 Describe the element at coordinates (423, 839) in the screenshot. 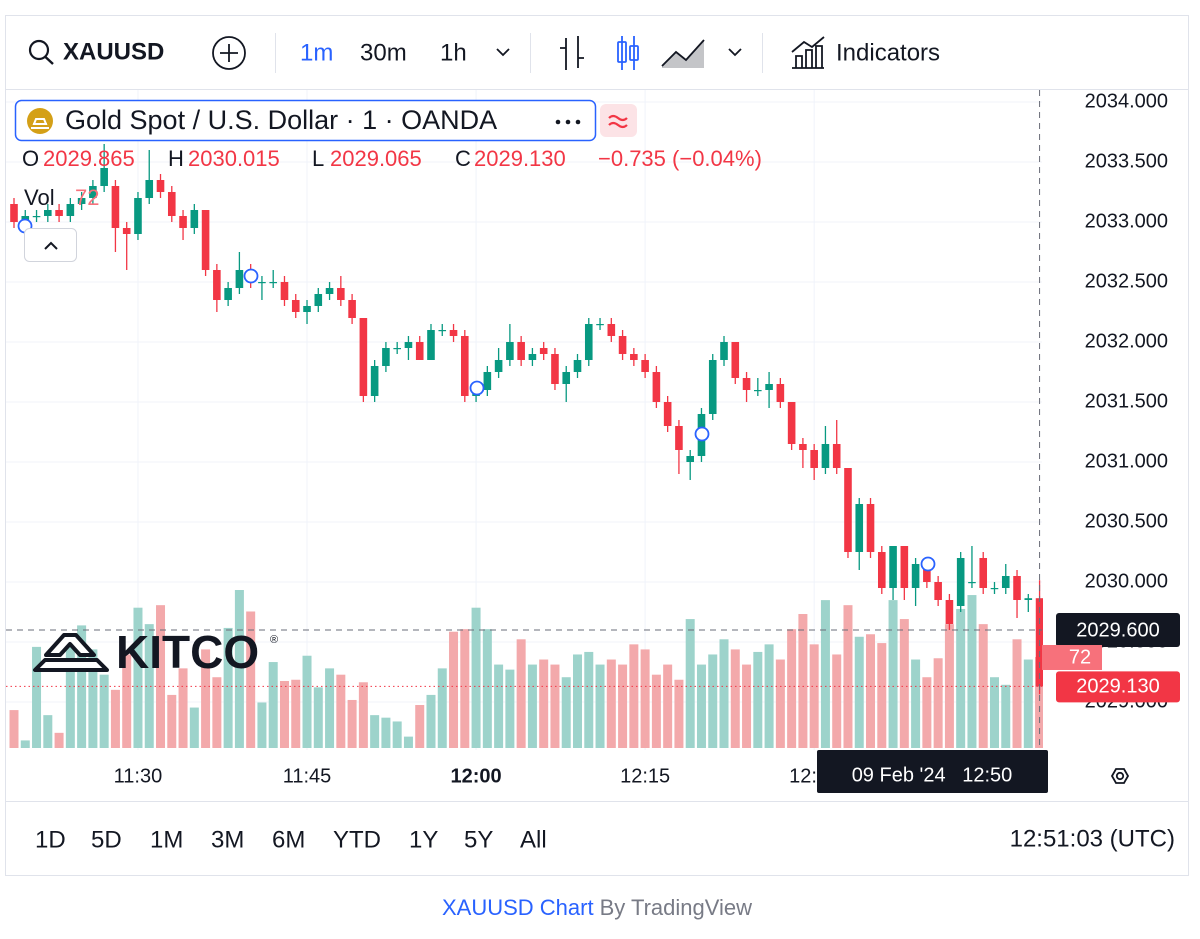

I see `range-button: 1Y` at that location.